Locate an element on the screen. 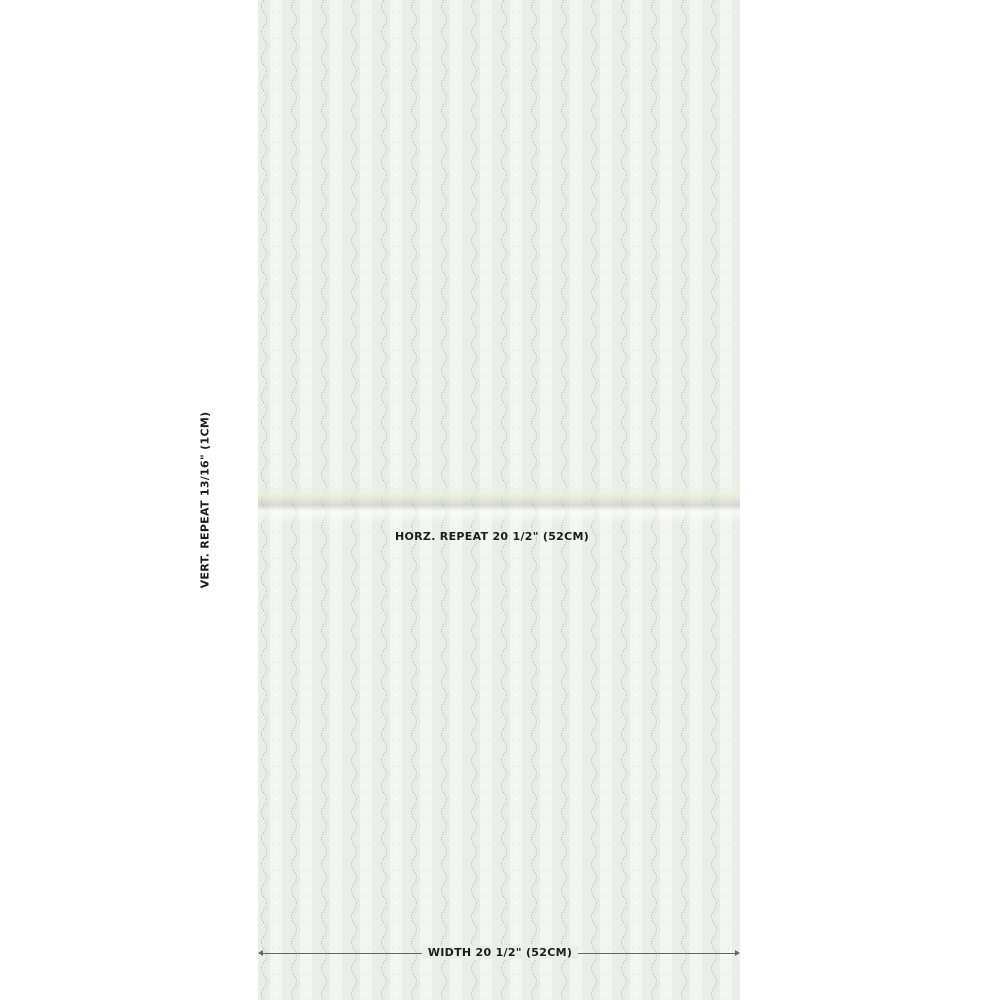  vertical-repeat-label: VERT. REPEAT 13/16" (1CM) is located at coordinates (205, 500).